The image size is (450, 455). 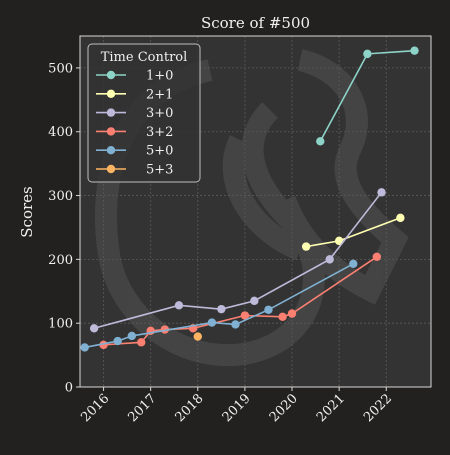 What do you see at coordinates (134, 151) in the screenshot?
I see `legend-item: 5+0` at bounding box center [134, 151].